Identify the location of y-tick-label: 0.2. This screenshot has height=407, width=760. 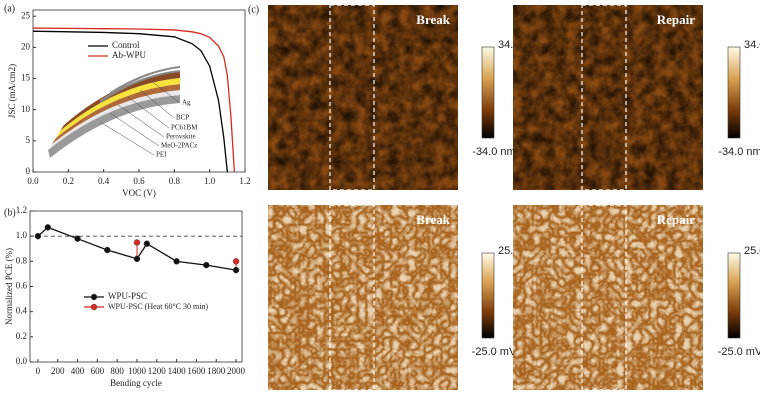
(21, 336).